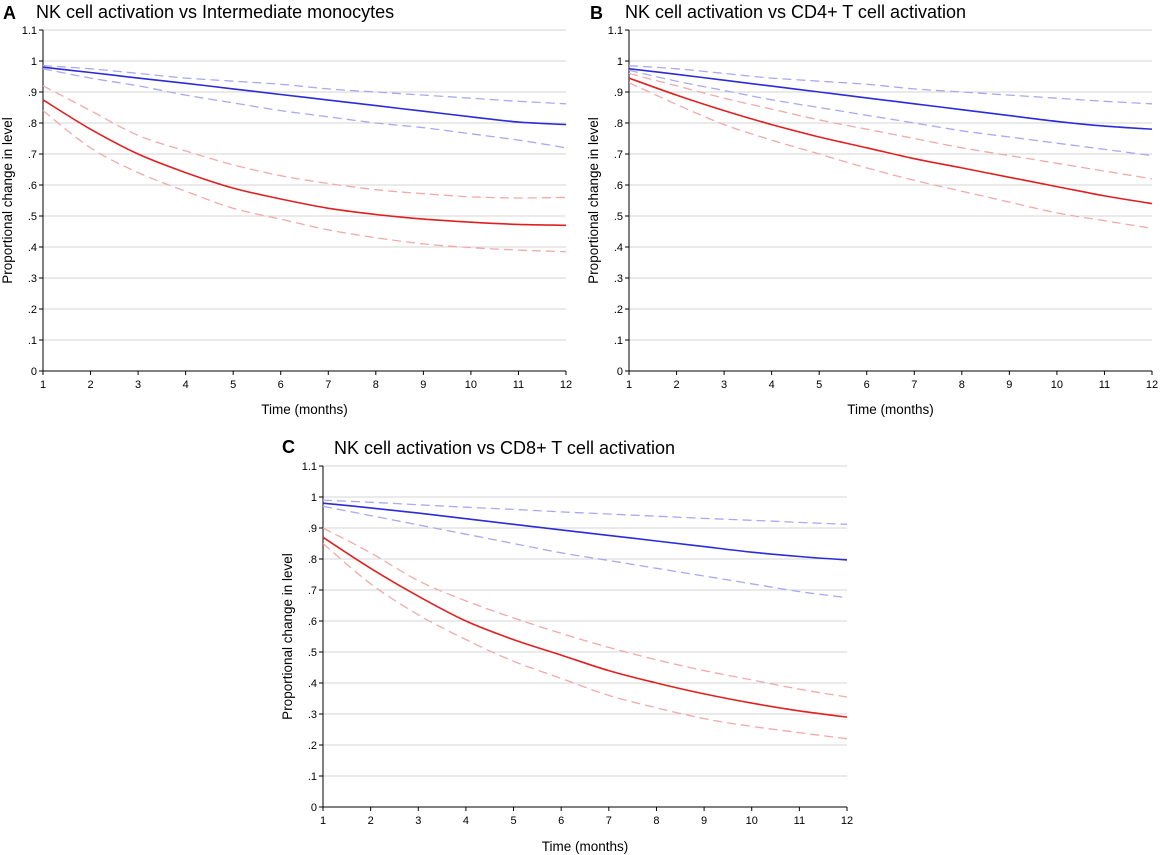 This screenshot has width=1161, height=855. I want to click on panel-b-ytick-label: .5, so click(618, 217).